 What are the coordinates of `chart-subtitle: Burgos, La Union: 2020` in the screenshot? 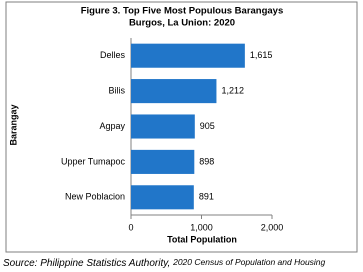 It's located at (182, 23).